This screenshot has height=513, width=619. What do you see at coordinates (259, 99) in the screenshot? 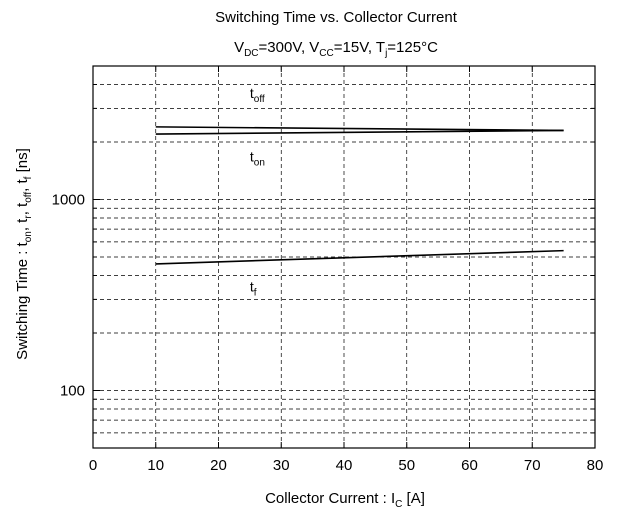
I see `annotation-sub: off` at bounding box center [259, 99].